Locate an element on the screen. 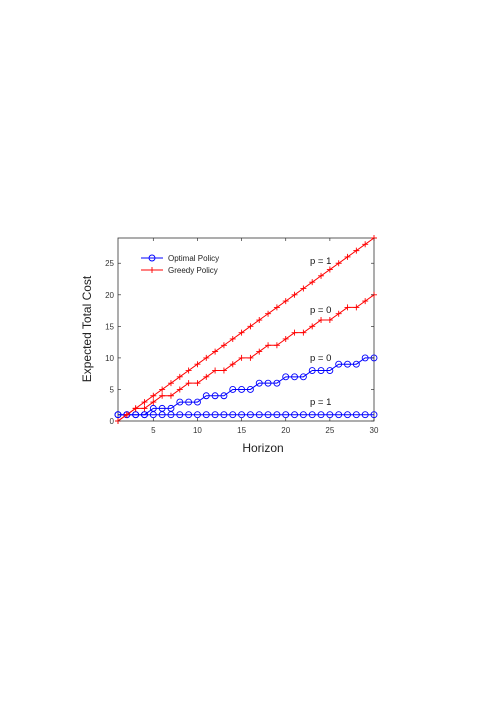 This screenshot has height=702, width=496. x-tick-label: 20 is located at coordinates (285, 430).